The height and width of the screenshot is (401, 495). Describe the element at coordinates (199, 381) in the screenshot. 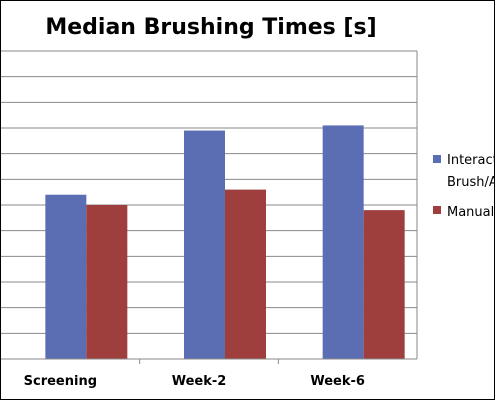

I see `x-tick-label: Week-2` at that location.